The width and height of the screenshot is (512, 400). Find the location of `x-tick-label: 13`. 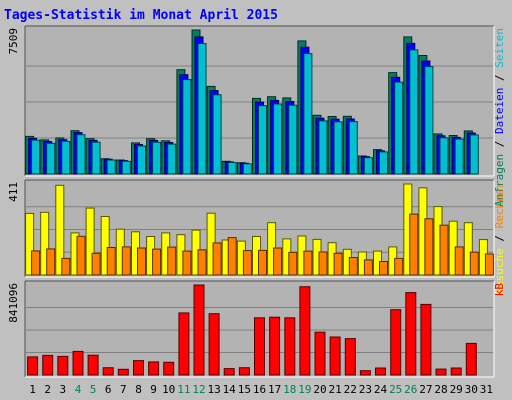

x-tick-label: 13 is located at coordinates (213, 389).